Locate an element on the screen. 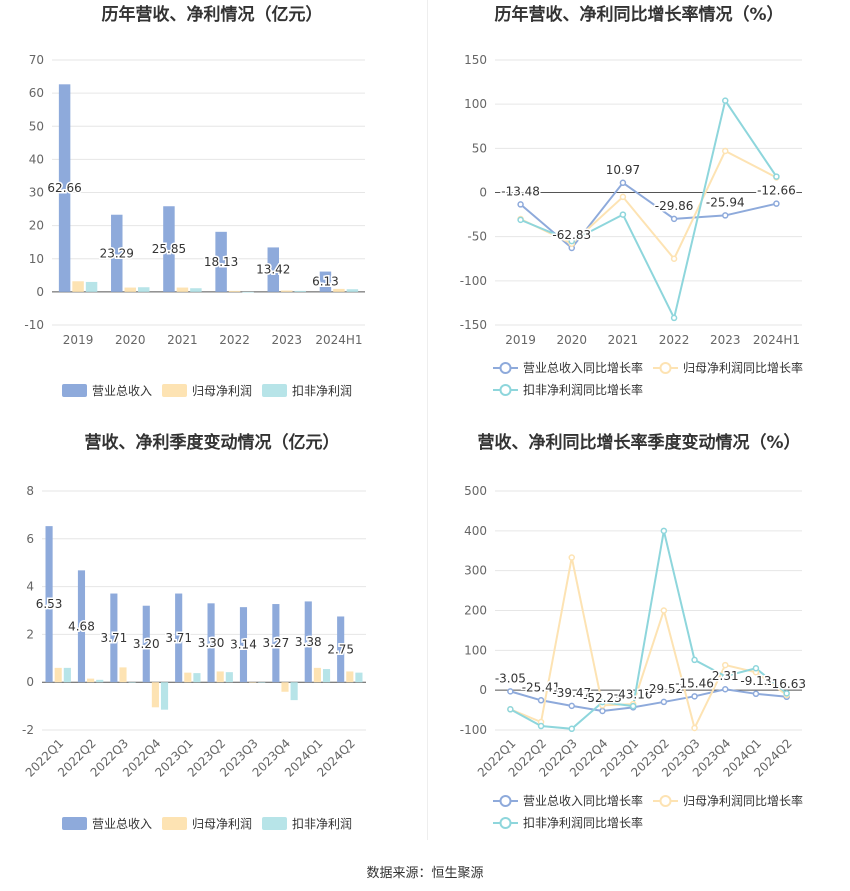 The width and height of the screenshot is (850, 891). data-label: 23.29 is located at coordinates (117, 253).